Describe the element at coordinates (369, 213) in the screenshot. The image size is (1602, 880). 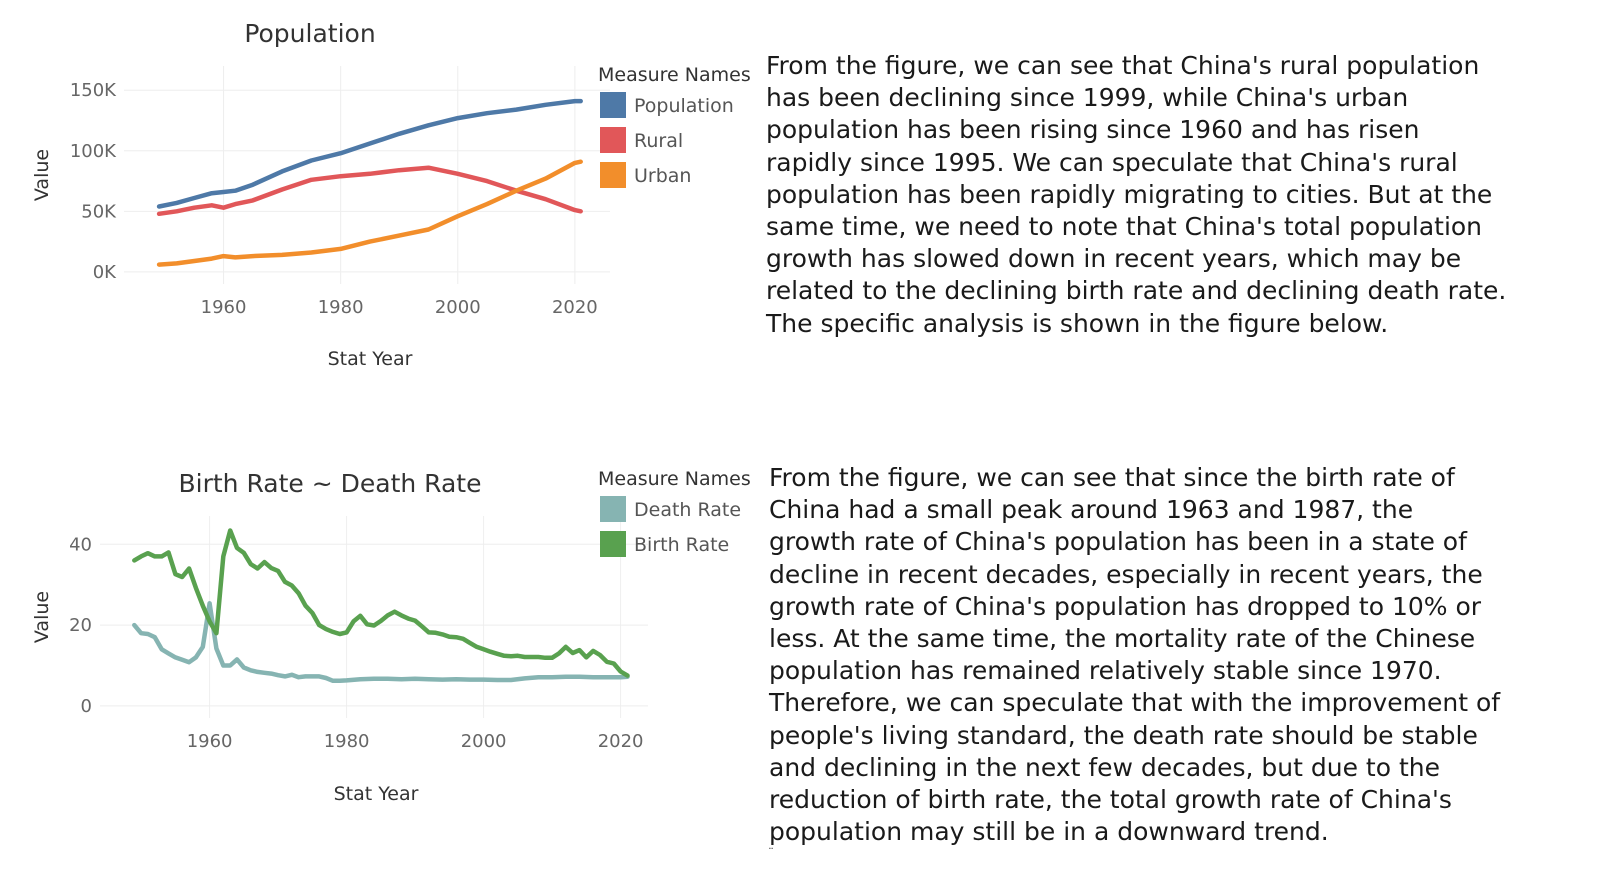
I see `urban-line` at that location.